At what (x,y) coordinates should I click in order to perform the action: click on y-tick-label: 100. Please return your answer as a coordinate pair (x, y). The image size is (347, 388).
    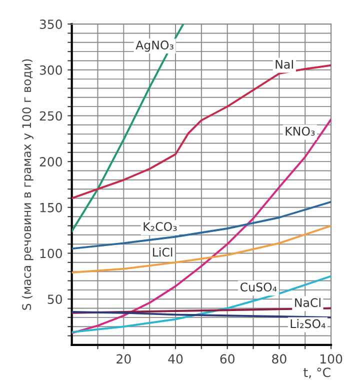
    Looking at the image, I should click on (51, 253).